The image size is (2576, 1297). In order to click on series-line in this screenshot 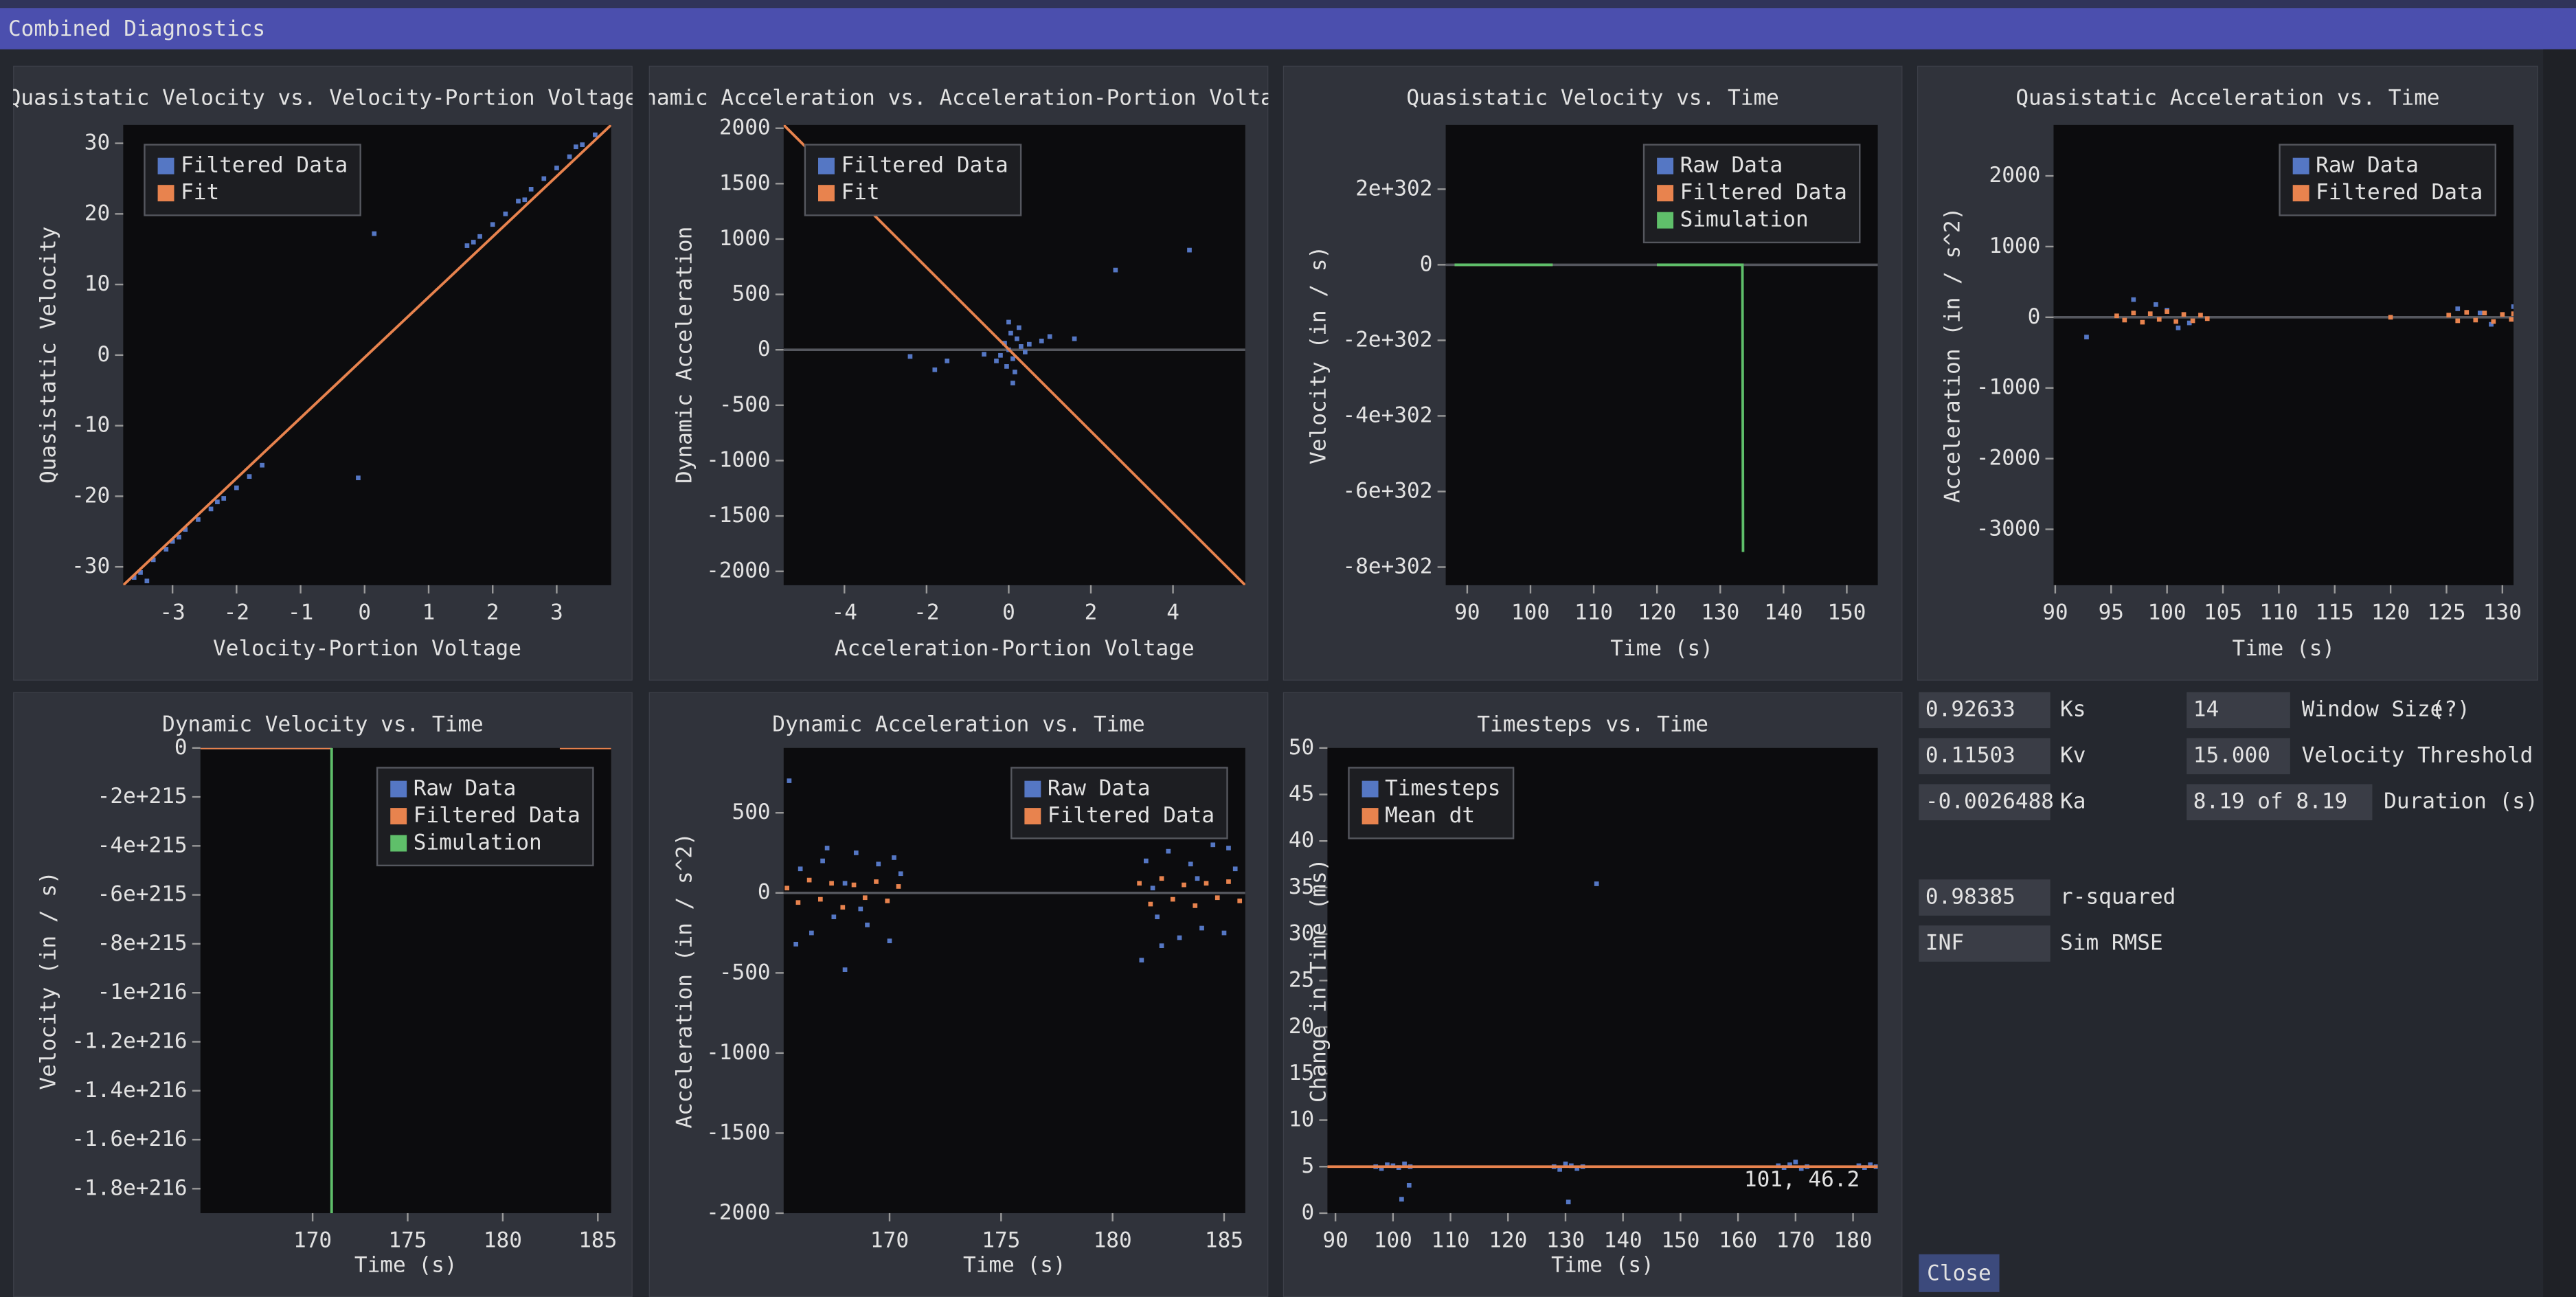, I will do `click(367, 354)`.